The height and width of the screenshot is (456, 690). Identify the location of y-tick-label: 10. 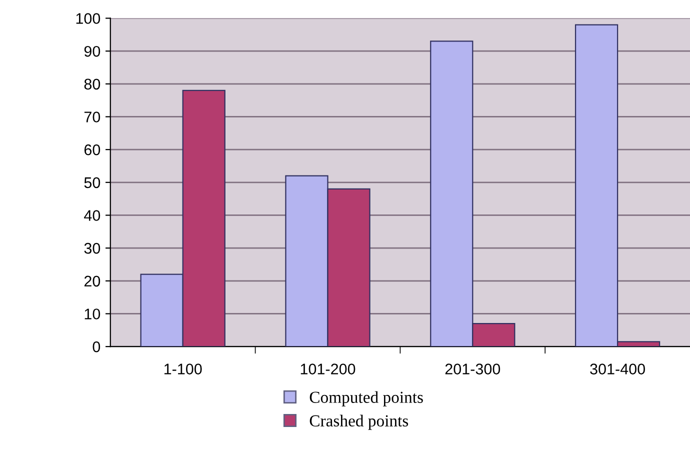
(92, 314).